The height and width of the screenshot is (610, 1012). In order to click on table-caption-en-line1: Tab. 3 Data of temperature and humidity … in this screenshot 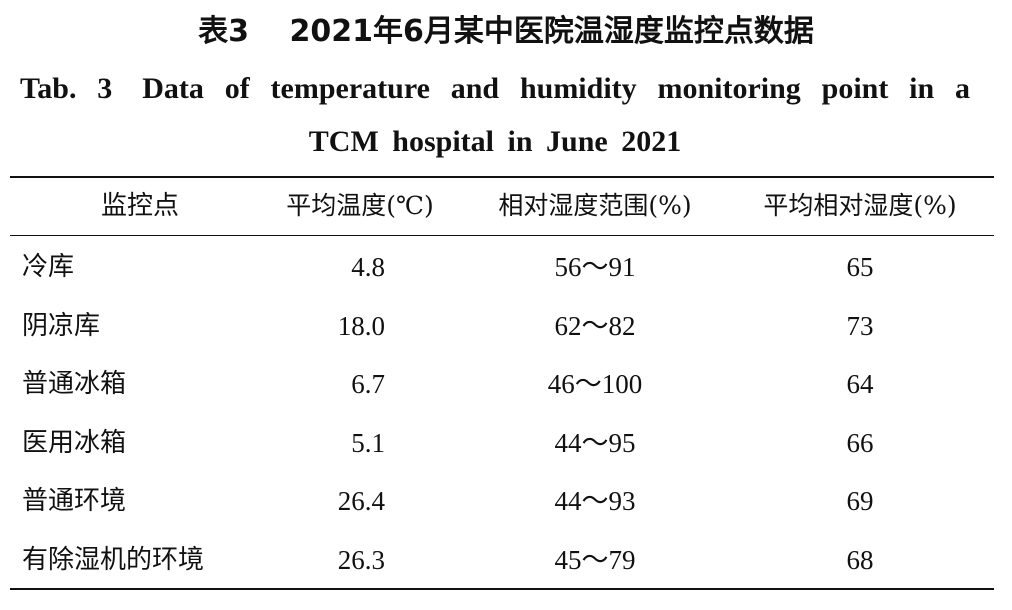, I will do `click(495, 88)`.